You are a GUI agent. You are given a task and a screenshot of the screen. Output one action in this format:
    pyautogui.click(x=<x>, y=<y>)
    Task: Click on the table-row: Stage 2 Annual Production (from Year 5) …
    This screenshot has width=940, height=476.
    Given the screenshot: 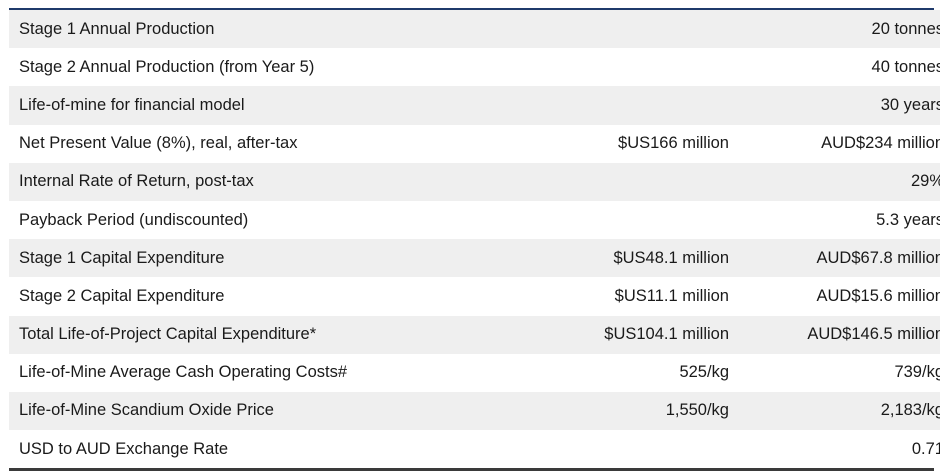 What is the action you would take?
    pyautogui.click(x=474, y=67)
    